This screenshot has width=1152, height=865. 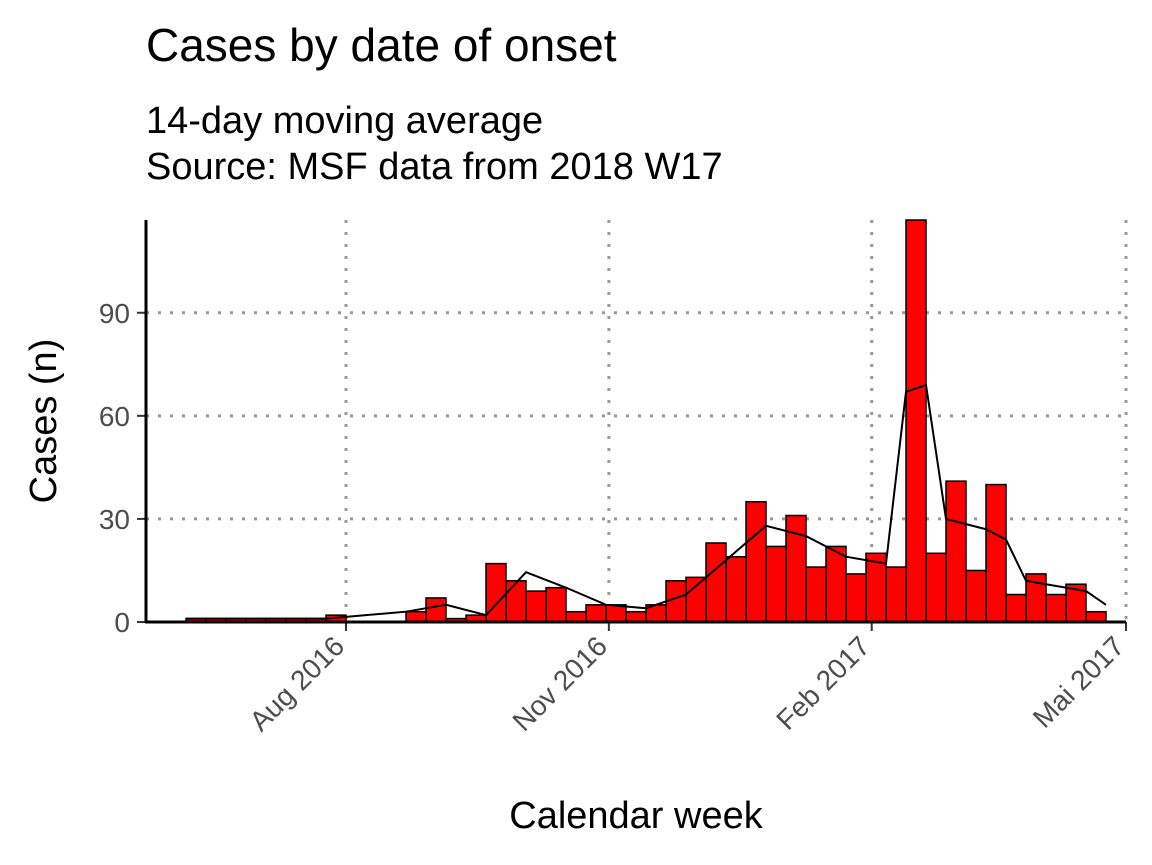 What do you see at coordinates (381, 45) in the screenshot?
I see `chart-title: Cases by date of onset` at bounding box center [381, 45].